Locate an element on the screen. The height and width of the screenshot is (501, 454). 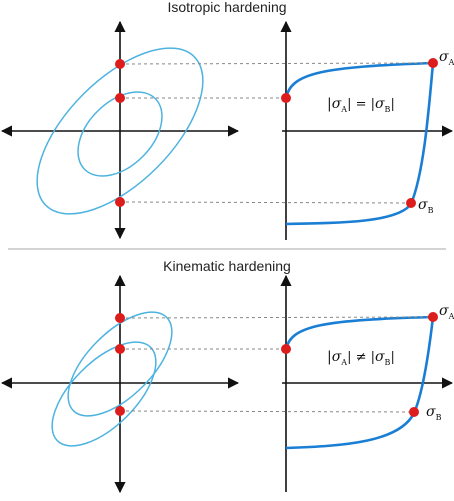
iso-sigma-a-label: σA is located at coordinates (446, 58).